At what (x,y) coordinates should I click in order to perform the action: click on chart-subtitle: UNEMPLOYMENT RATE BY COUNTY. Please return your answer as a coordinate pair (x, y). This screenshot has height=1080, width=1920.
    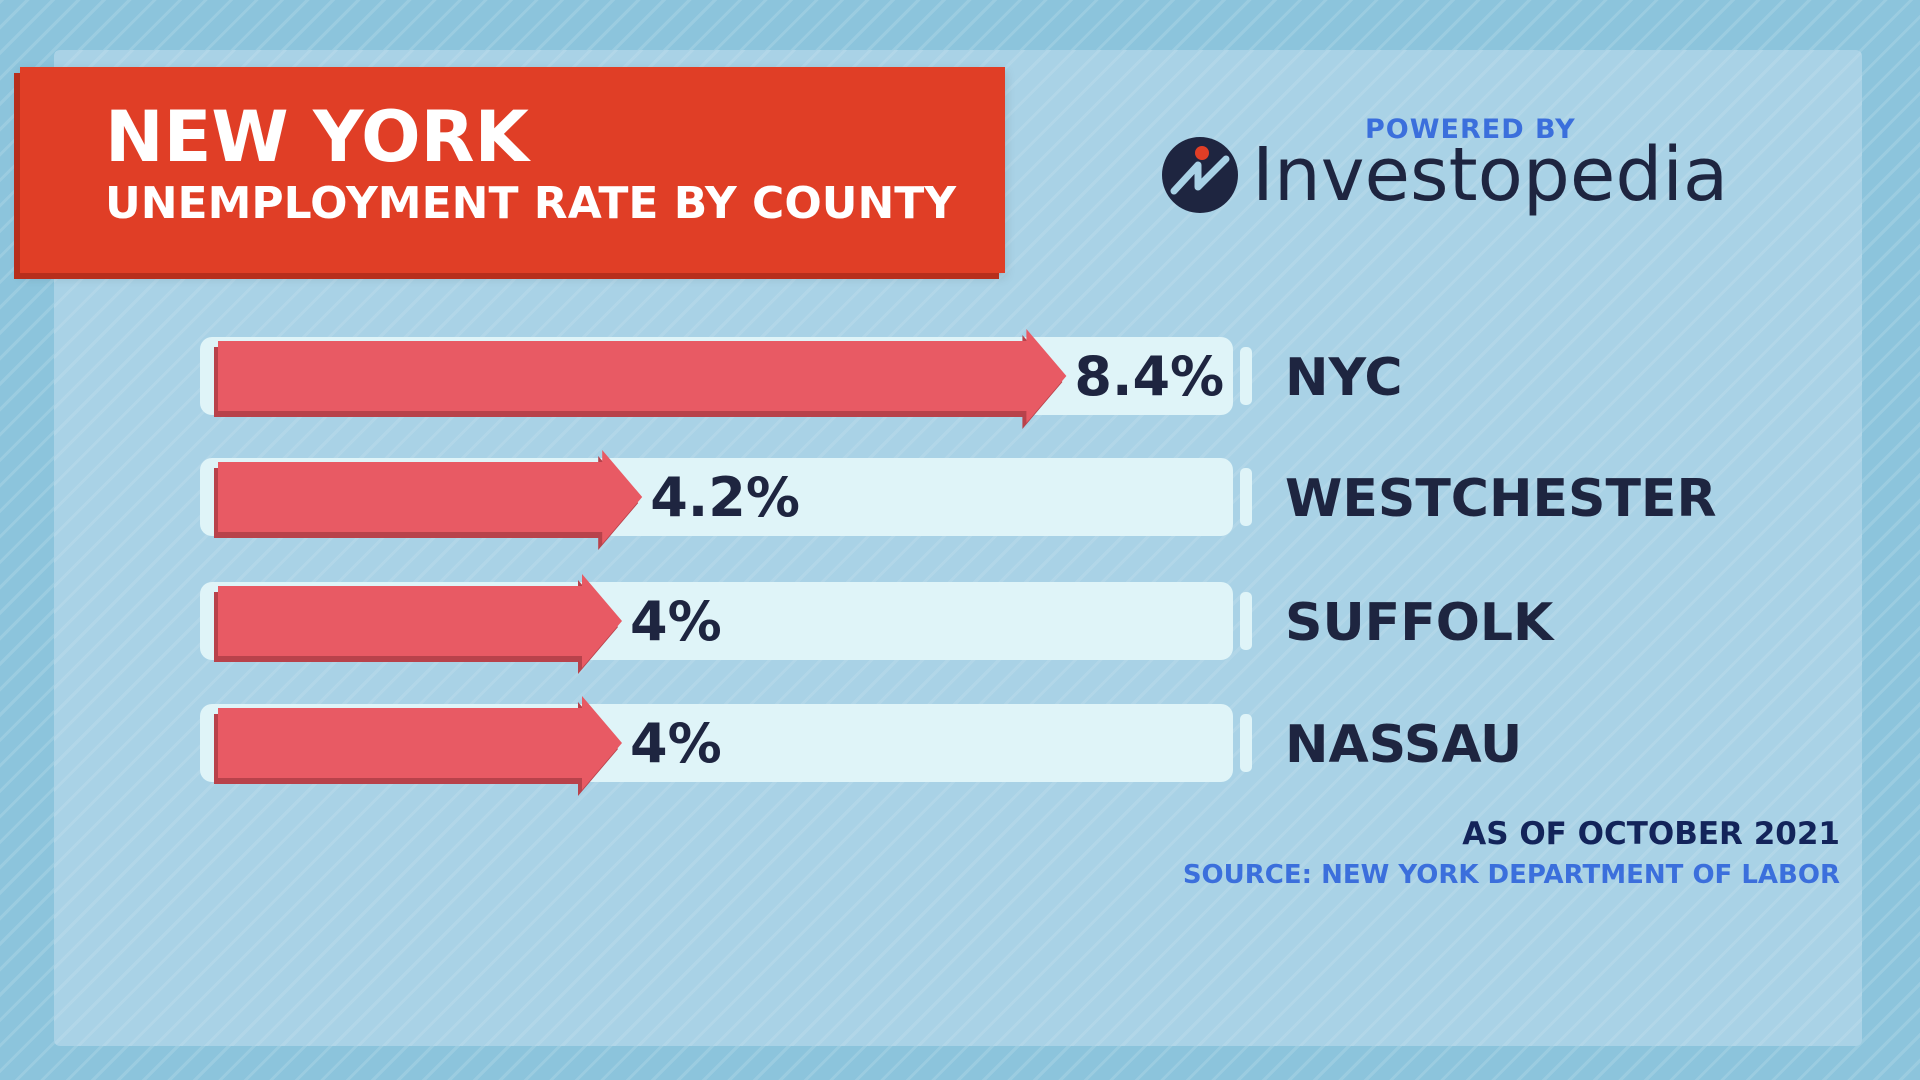
    Looking at the image, I should click on (531, 203).